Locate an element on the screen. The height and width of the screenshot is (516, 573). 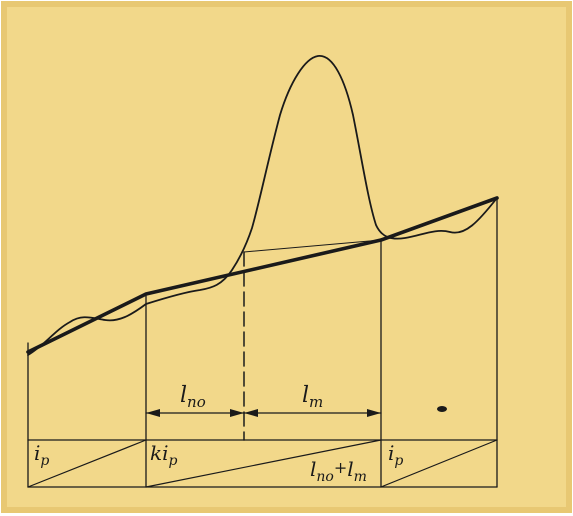
grade-diagonal-ip-left is located at coordinates (87, 463).